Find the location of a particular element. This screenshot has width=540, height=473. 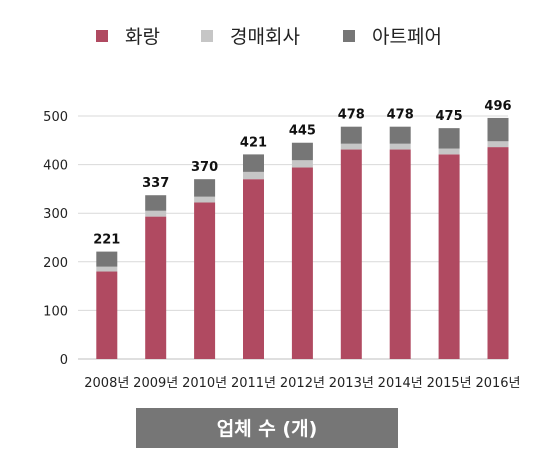

y-tick-label: 300 is located at coordinates (55, 214).